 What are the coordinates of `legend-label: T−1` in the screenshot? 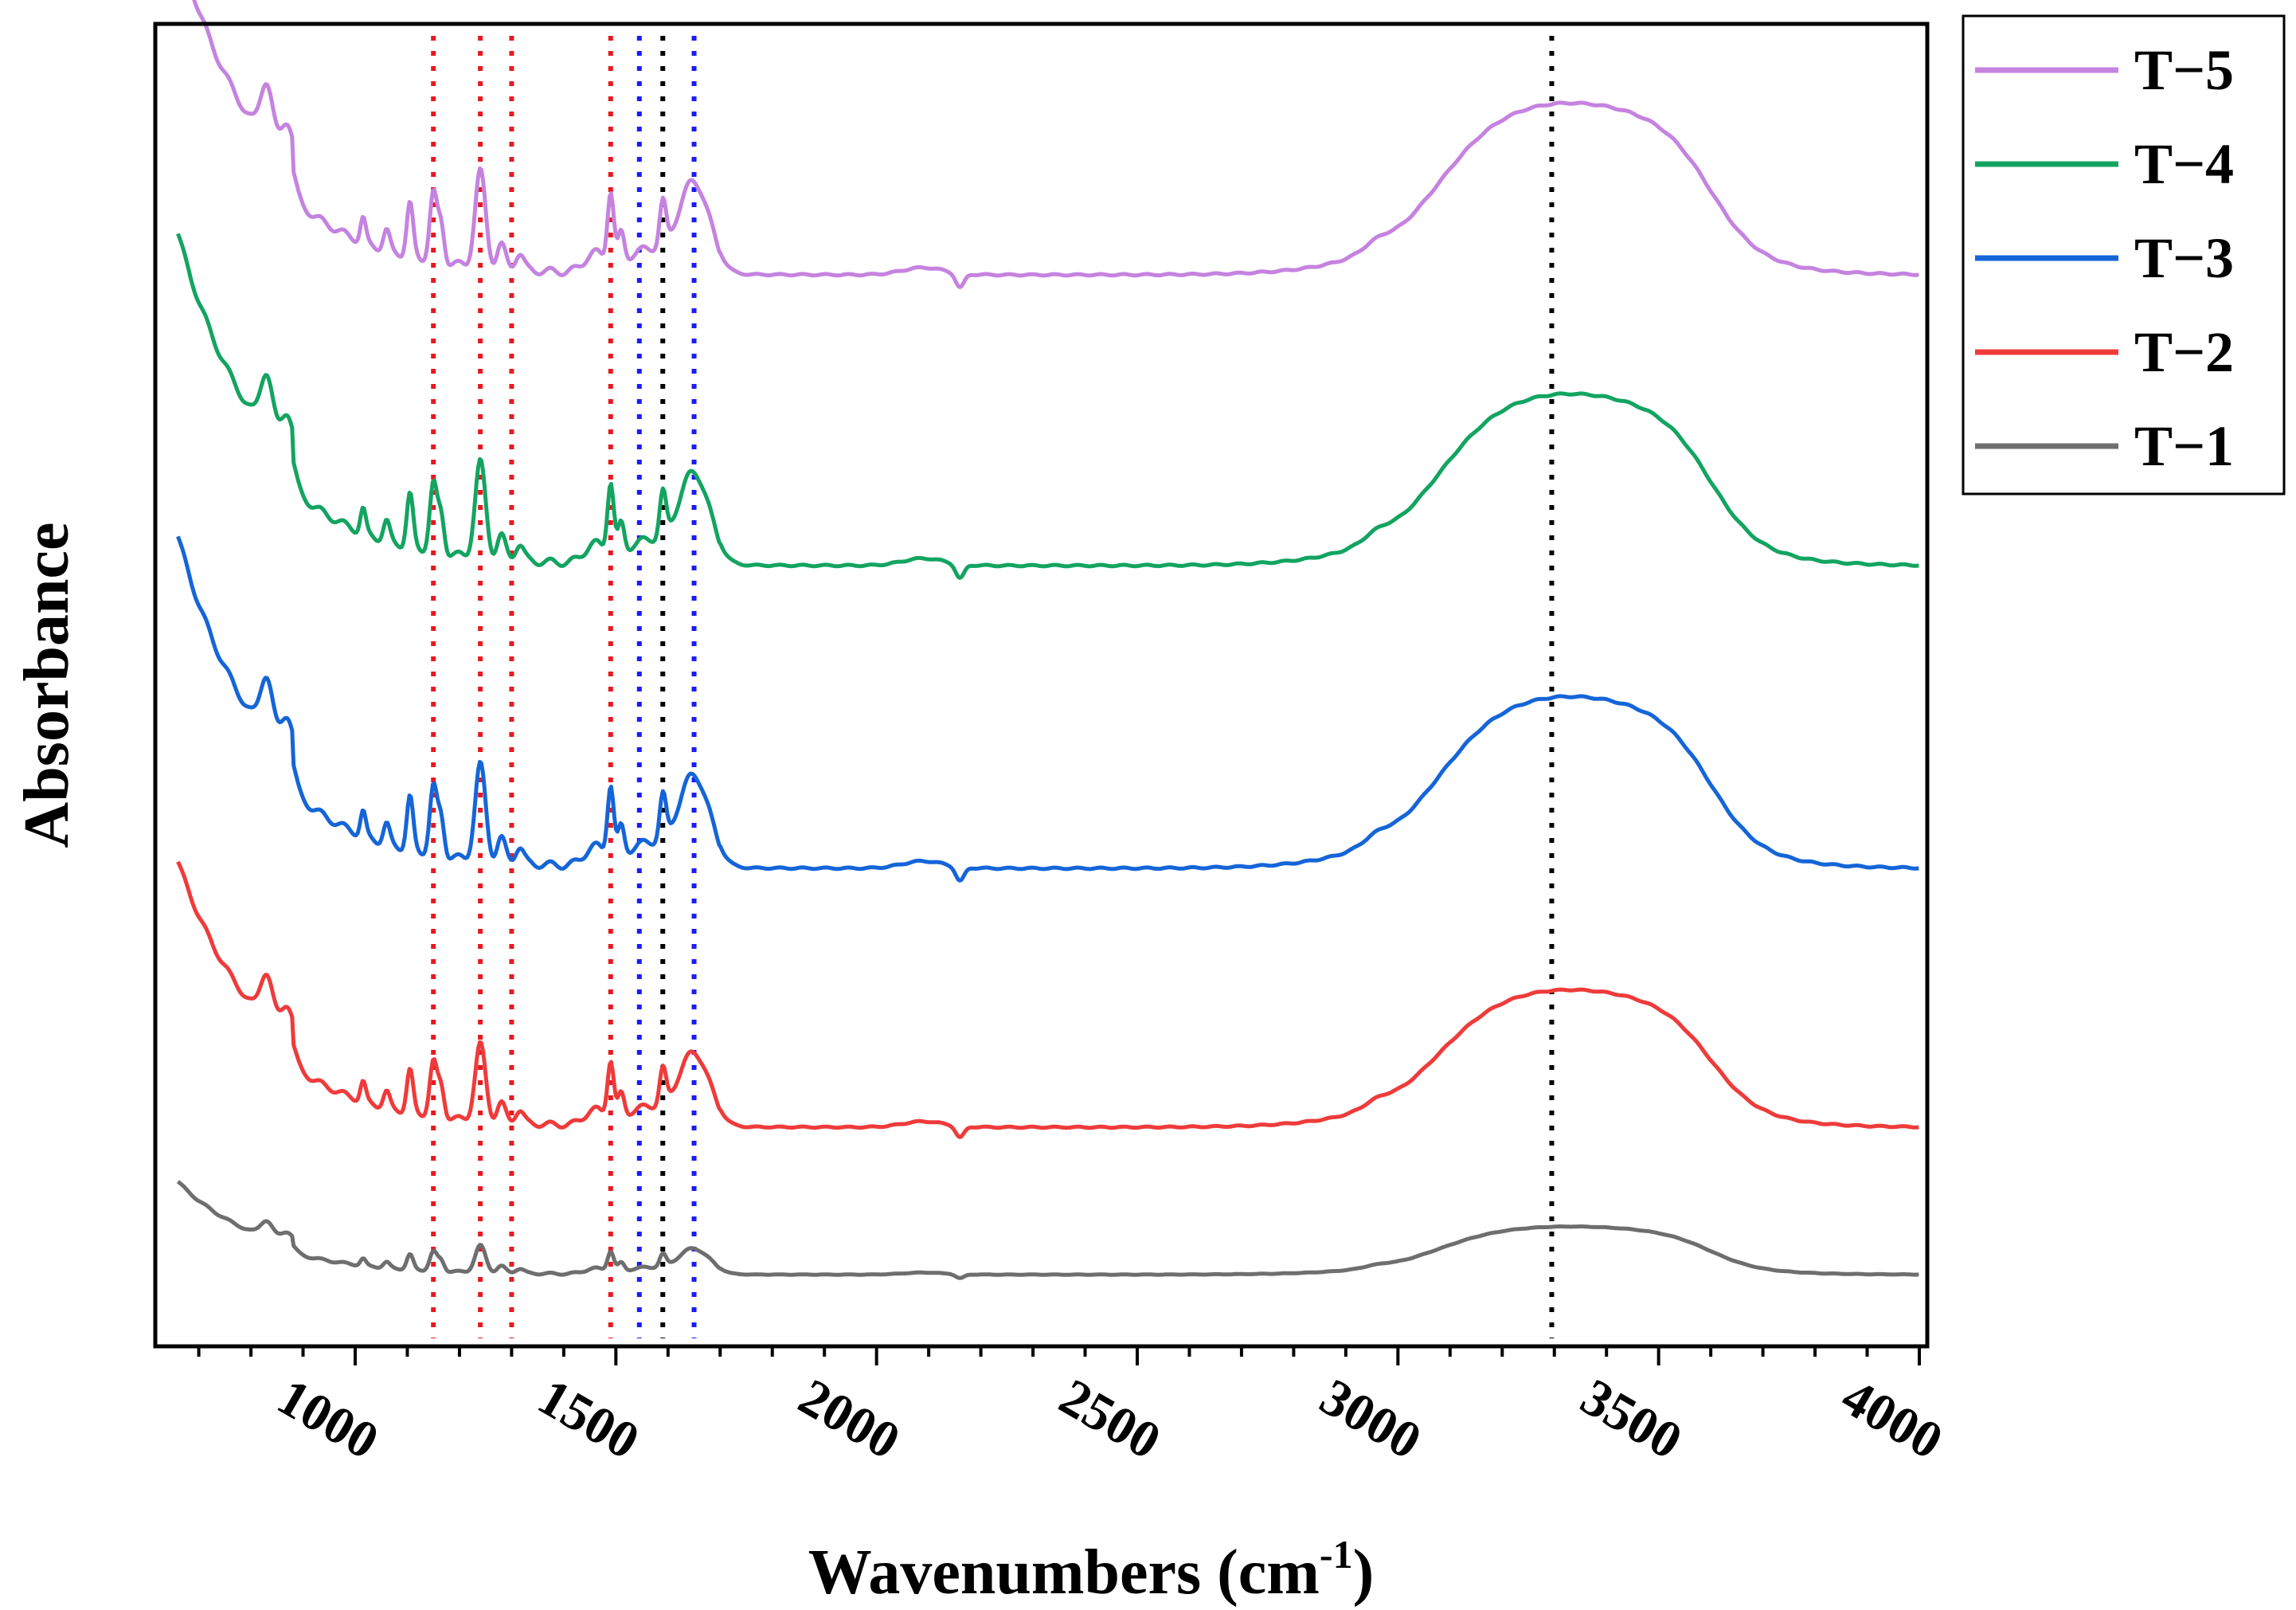 It's located at (2184, 446).